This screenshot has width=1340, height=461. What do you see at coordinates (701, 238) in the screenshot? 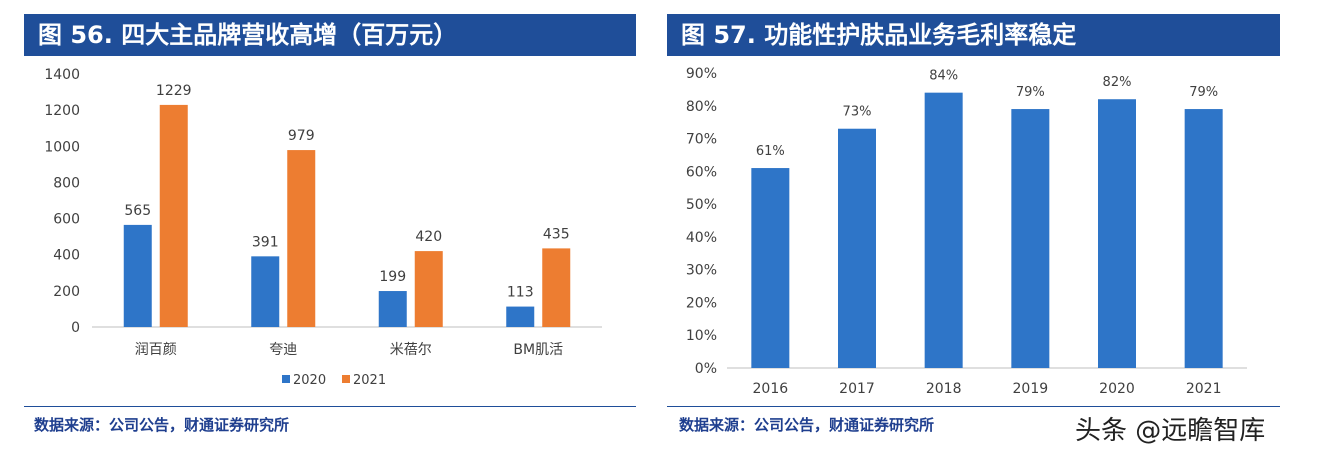
I see `y-tick-label: 40%` at bounding box center [701, 238].